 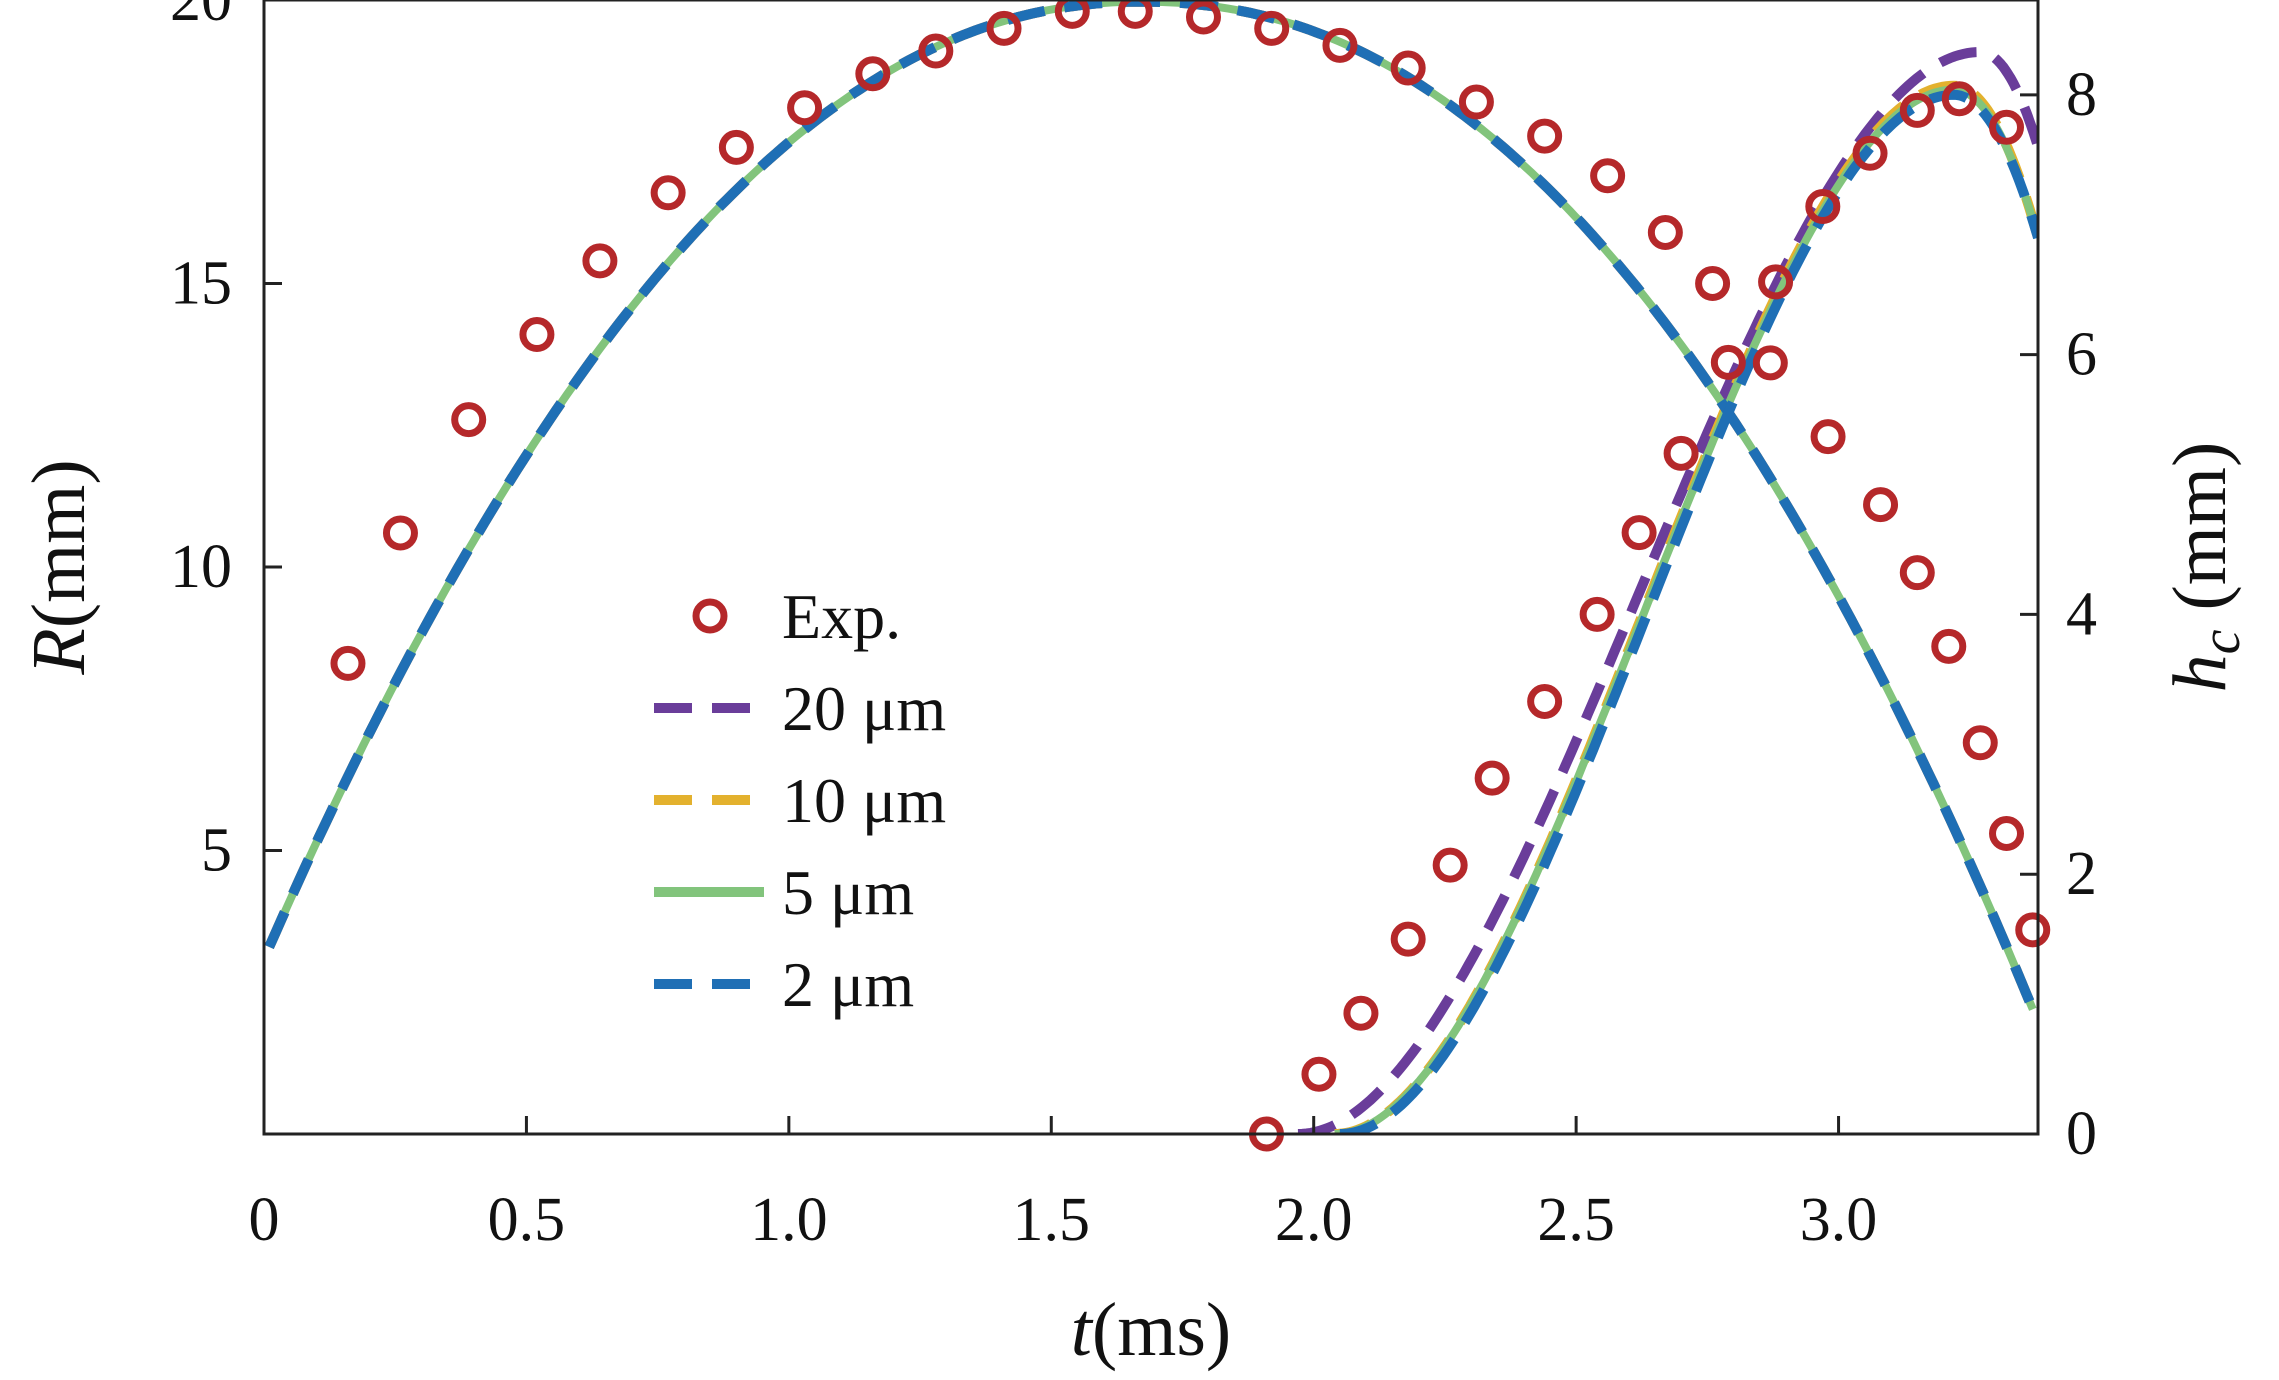 What do you see at coordinates (527, 1220) in the screenshot?
I see `x-tick-label: 0.5` at bounding box center [527, 1220].